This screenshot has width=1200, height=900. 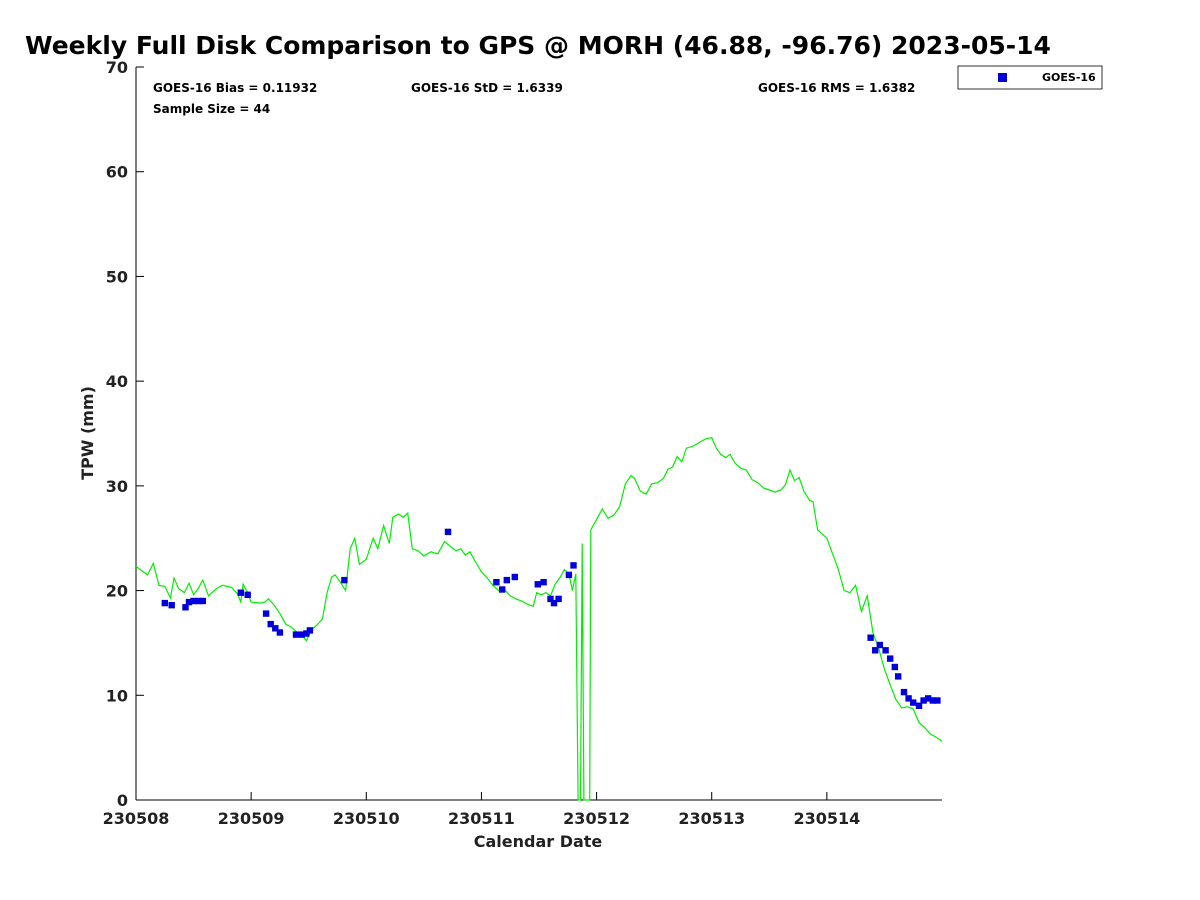 I want to click on y-tick-label: 70, so click(x=117, y=67).